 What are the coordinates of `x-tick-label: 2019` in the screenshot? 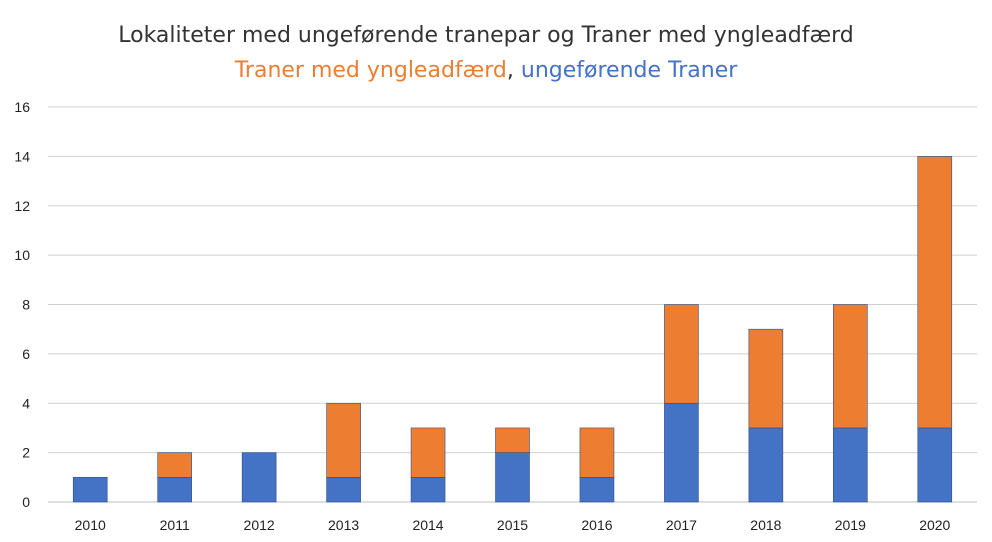 It's located at (850, 525).